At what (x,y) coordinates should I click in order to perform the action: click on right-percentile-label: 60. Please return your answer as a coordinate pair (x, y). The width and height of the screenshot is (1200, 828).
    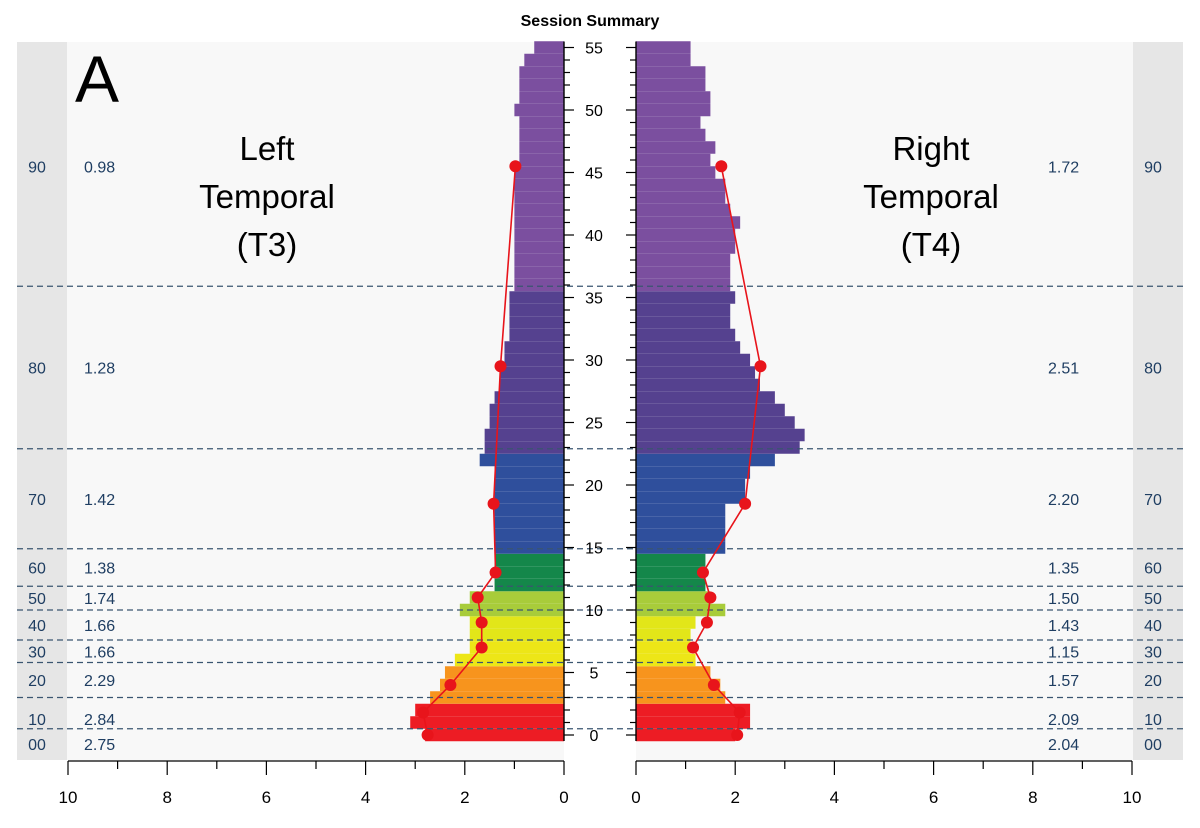
    Looking at the image, I should click on (1153, 569).